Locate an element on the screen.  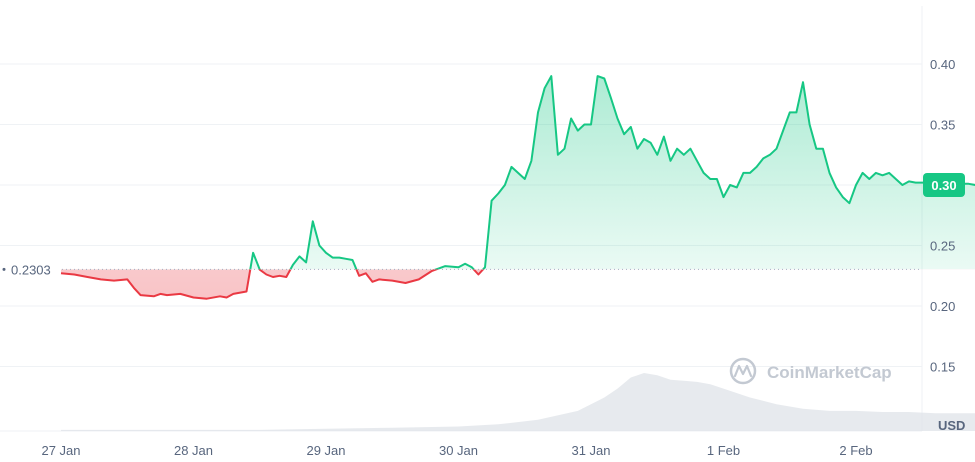
current-price-badge is located at coordinates (944, 185).